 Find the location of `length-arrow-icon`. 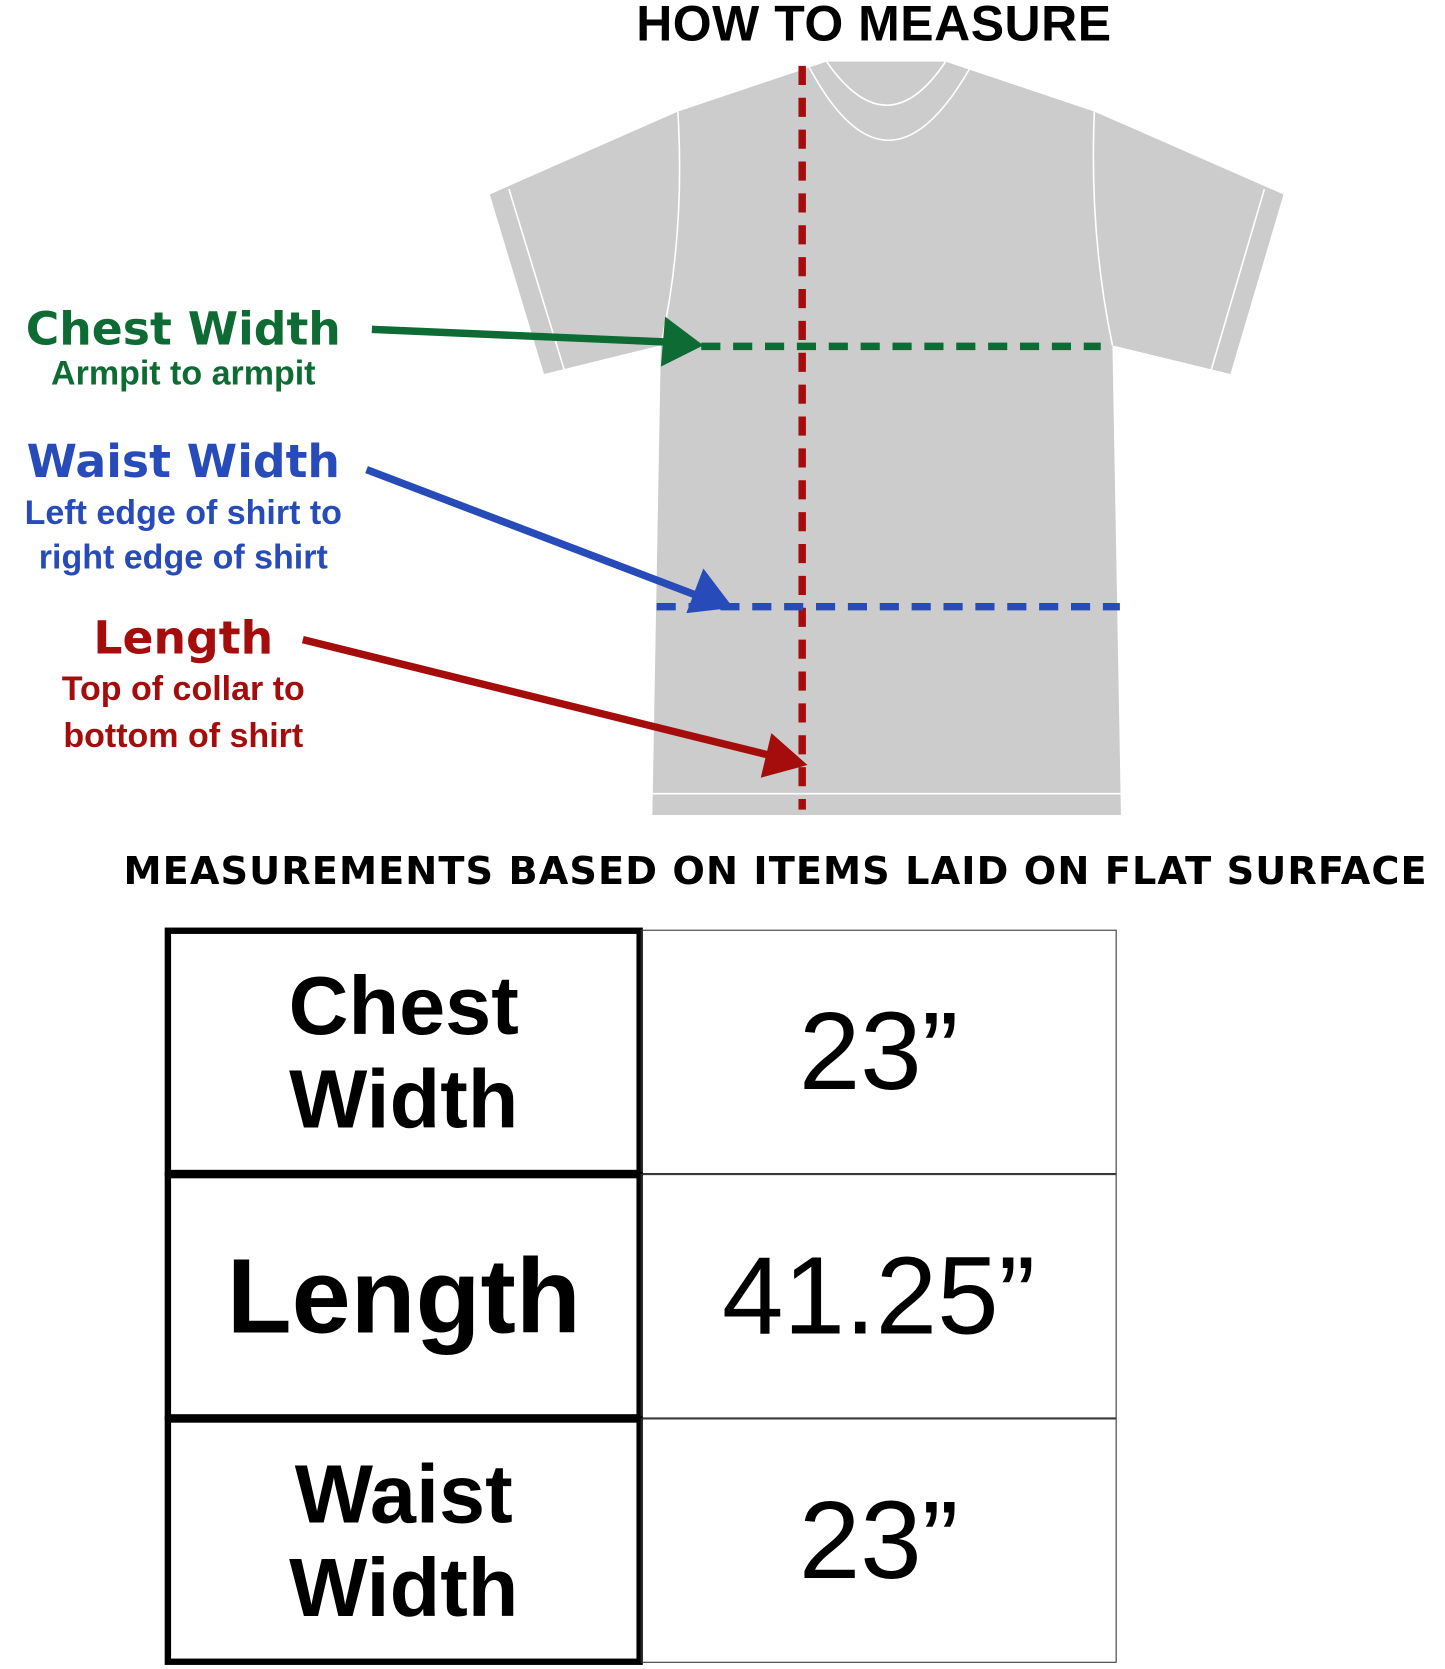

length-arrow-icon is located at coordinates (554, 707).